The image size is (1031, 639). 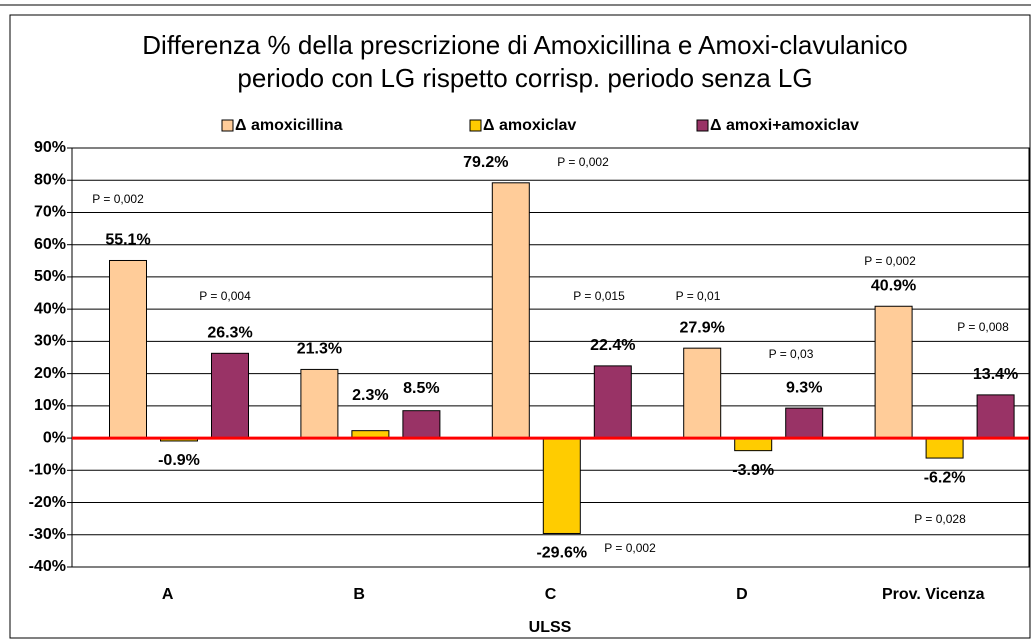 What do you see at coordinates (50, 308) in the screenshot?
I see `y-tick-label: 40%` at bounding box center [50, 308].